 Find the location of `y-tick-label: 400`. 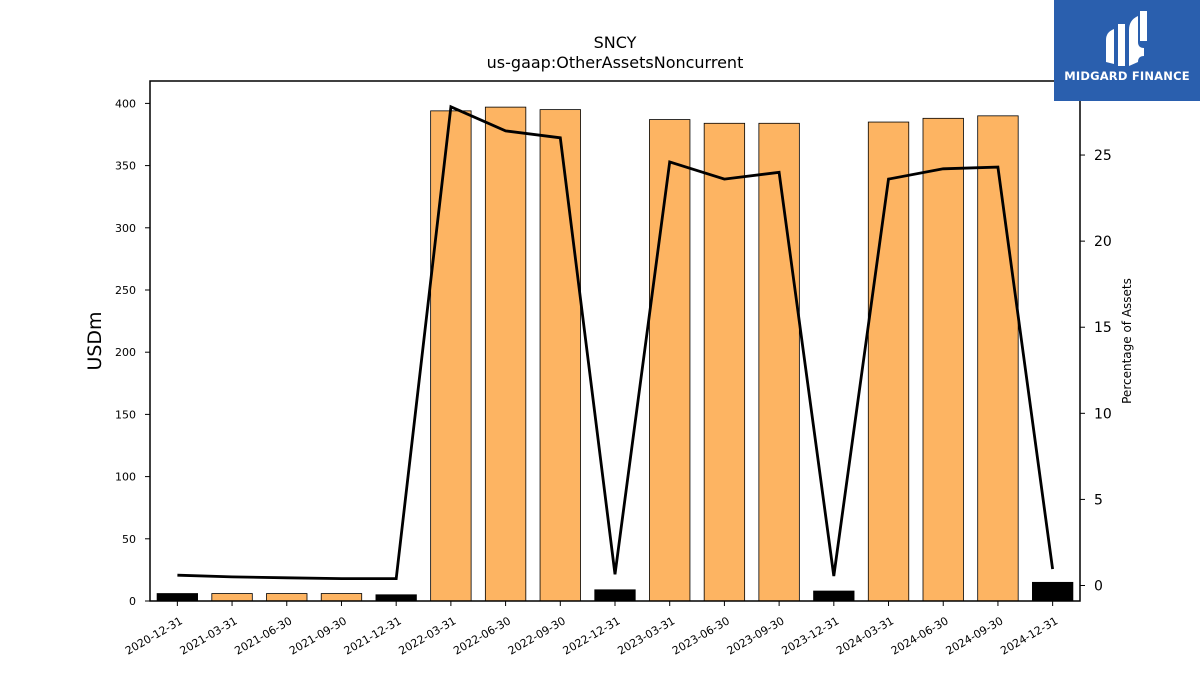

y-tick-label: 400 is located at coordinates (125, 103).